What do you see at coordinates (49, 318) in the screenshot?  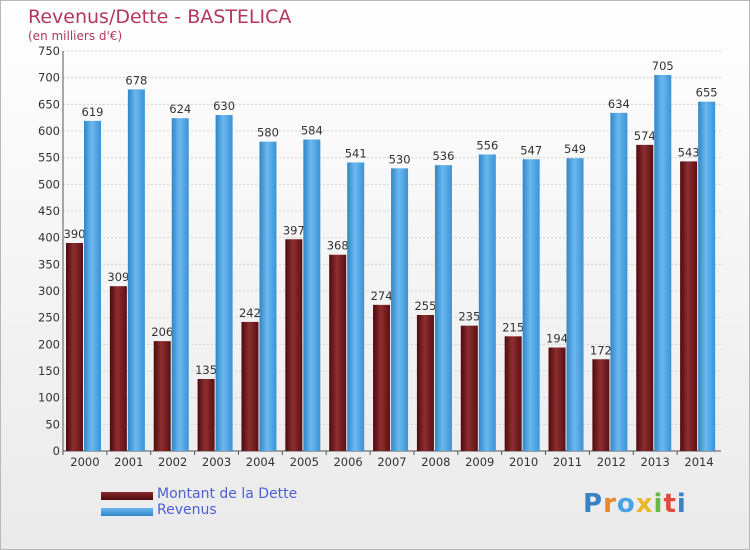 I see `y-tick-label: 250` at bounding box center [49, 318].